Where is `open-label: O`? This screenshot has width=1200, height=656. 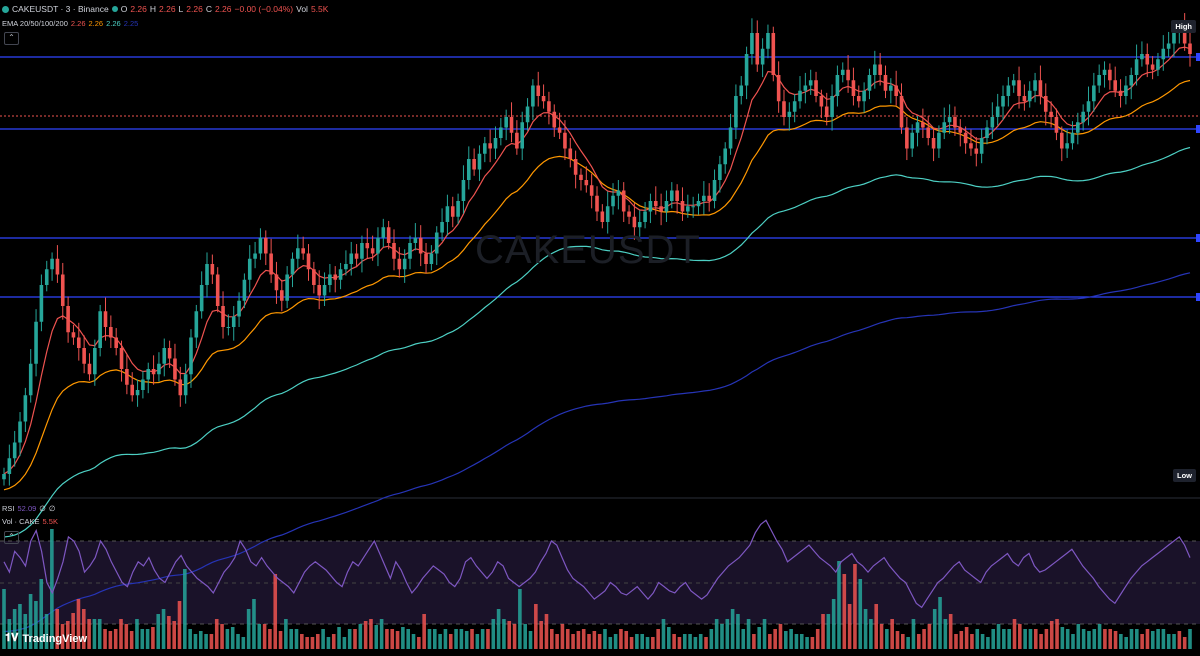
open-label: O is located at coordinates (124, 9).